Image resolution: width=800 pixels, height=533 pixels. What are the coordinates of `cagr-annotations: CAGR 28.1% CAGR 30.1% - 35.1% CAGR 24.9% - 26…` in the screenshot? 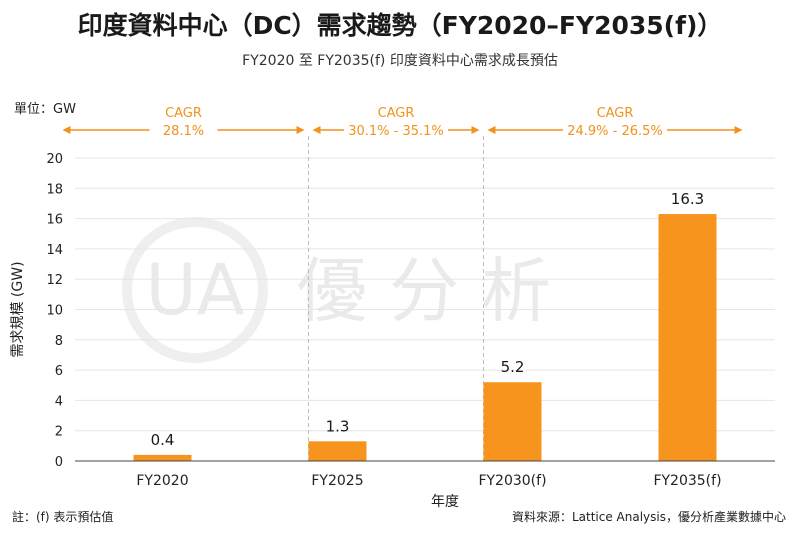 It's located at (402, 122).